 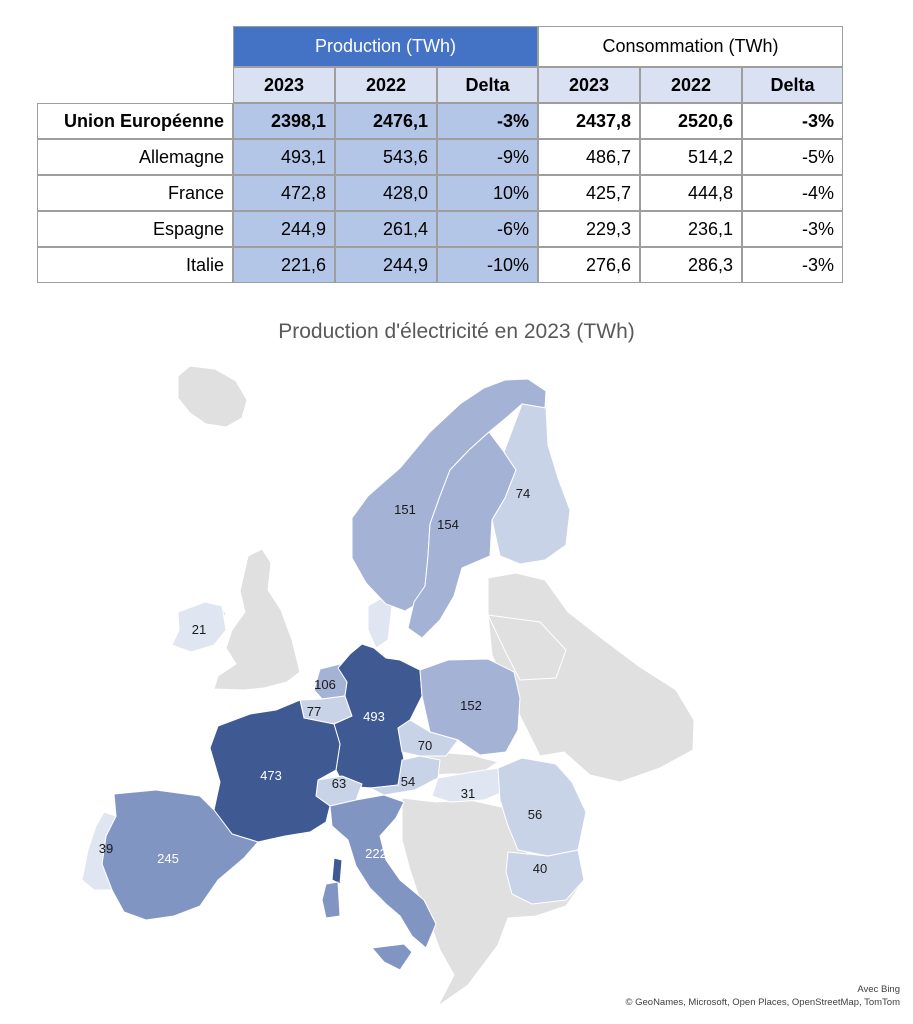 What do you see at coordinates (462, 535) in the screenshot?
I see `sweden-shape` at bounding box center [462, 535].